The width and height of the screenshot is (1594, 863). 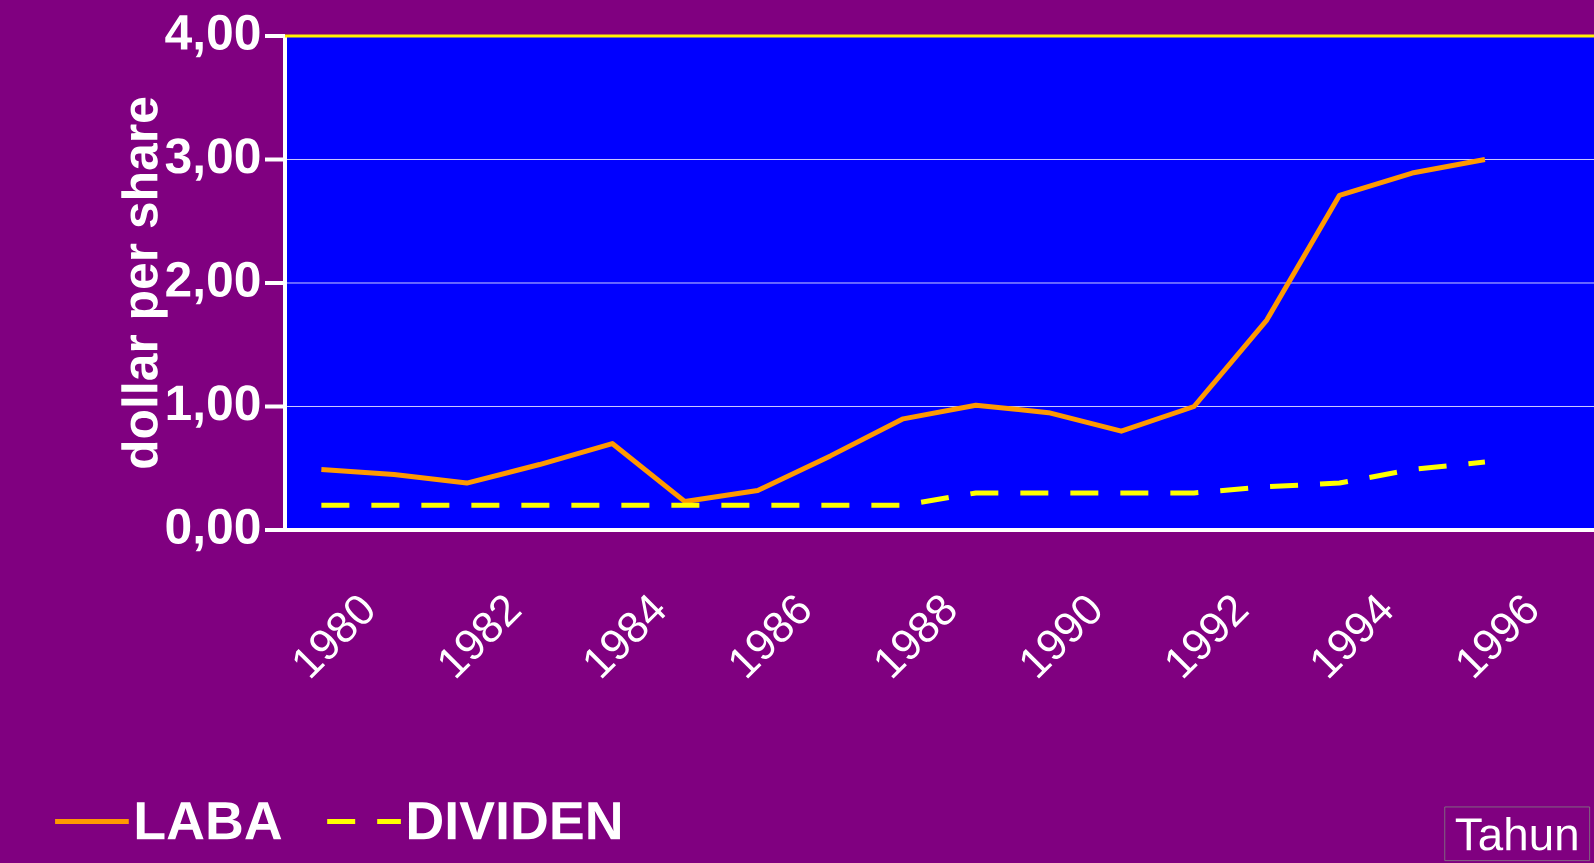 What do you see at coordinates (213, 283) in the screenshot?
I see `y-tick-label: 2,00` at bounding box center [213, 283].